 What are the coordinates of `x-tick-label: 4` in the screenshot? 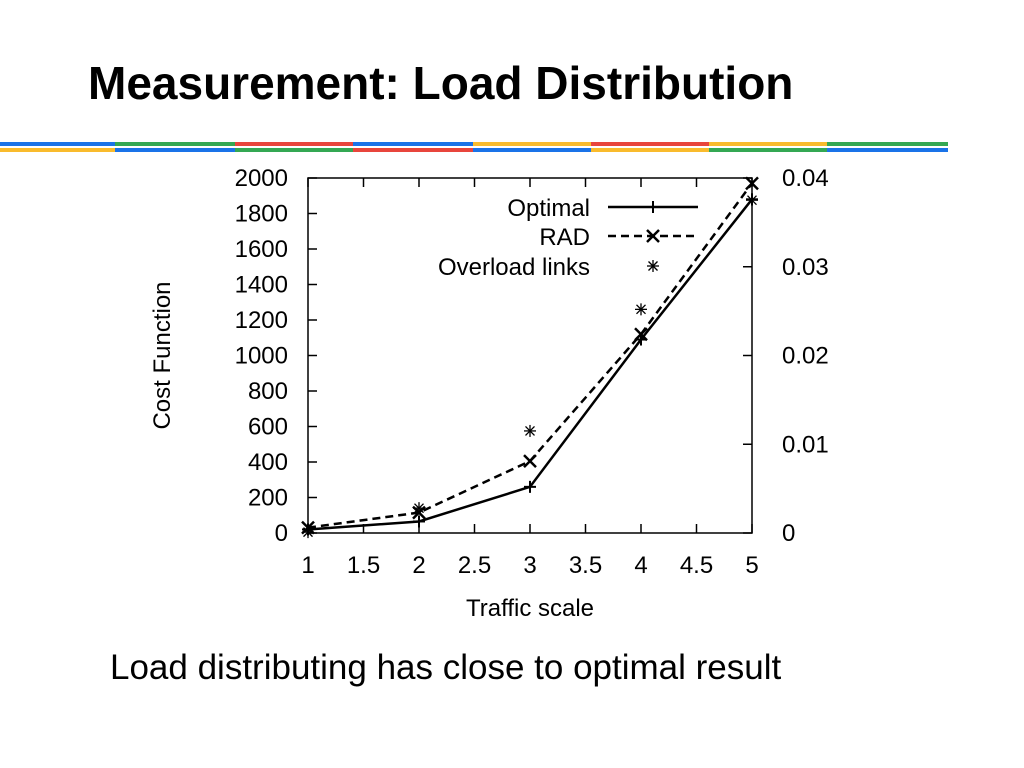 It's located at (640, 565).